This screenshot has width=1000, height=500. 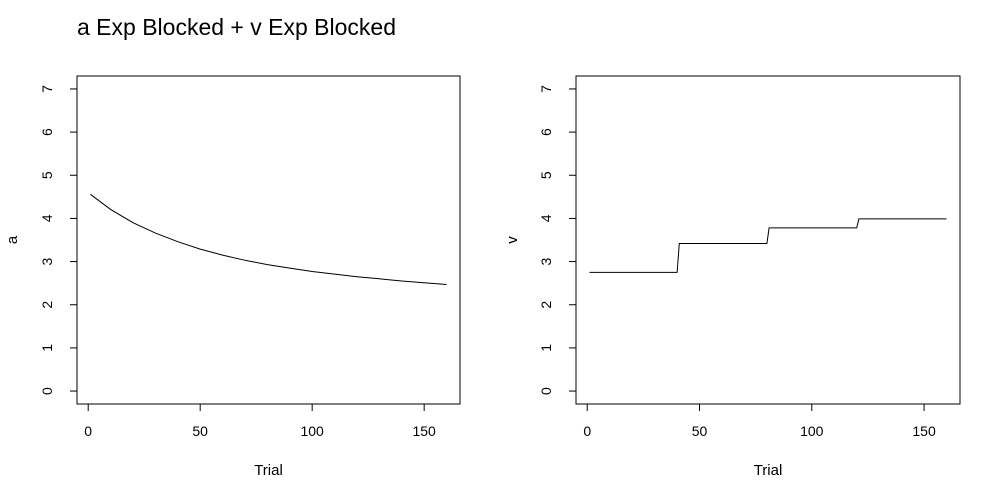 I want to click on y-tick-label-a: 6, so click(x=47, y=132).